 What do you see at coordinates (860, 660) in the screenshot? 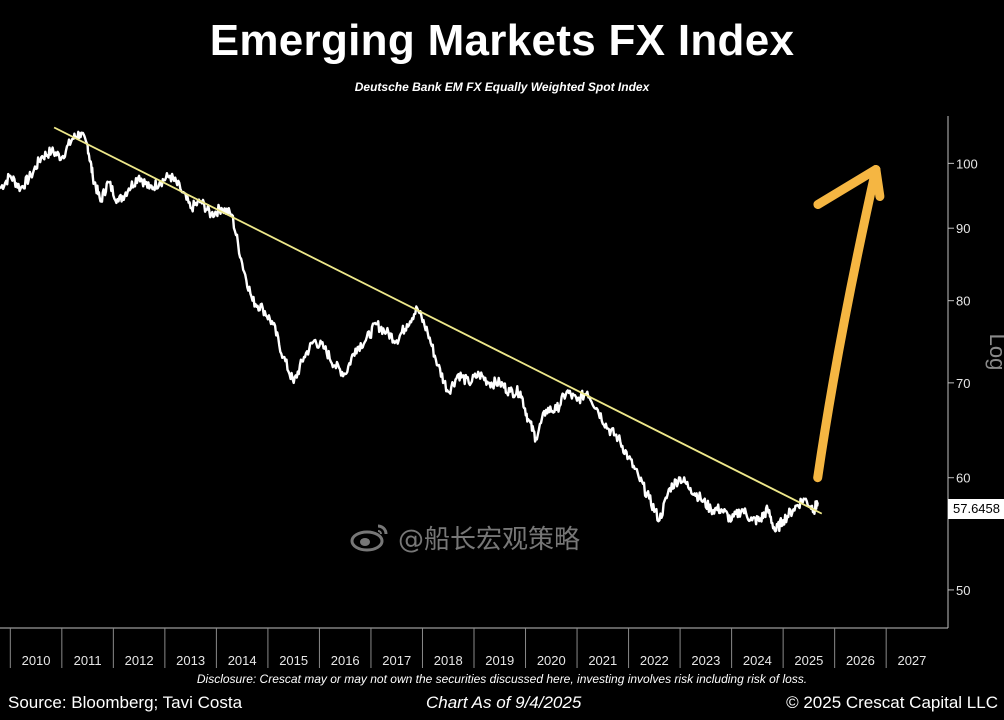
I see `x-tick-label: 2026` at bounding box center [860, 660].